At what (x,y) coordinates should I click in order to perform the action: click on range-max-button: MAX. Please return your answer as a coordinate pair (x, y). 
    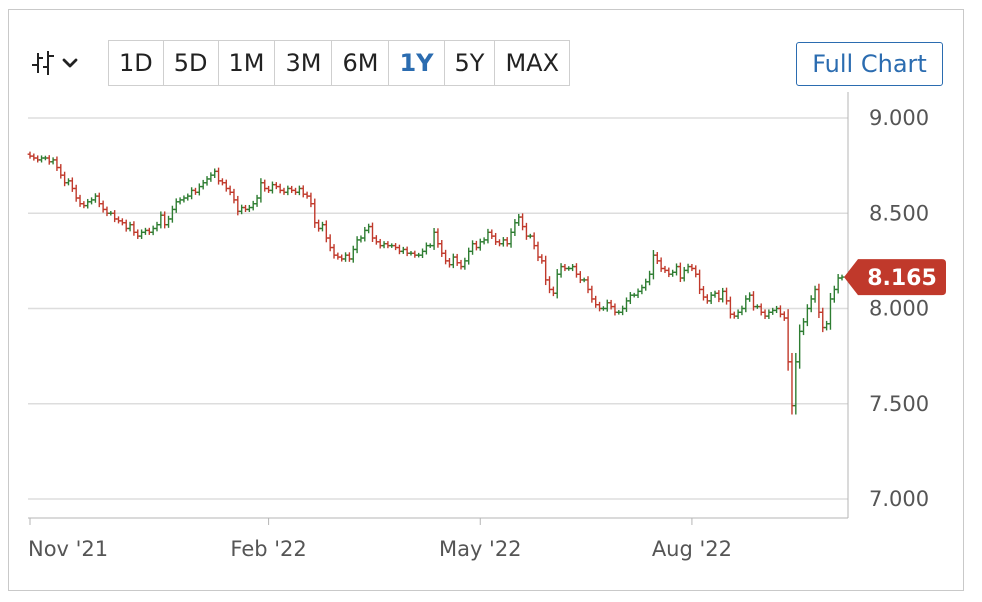
    Looking at the image, I should click on (532, 63).